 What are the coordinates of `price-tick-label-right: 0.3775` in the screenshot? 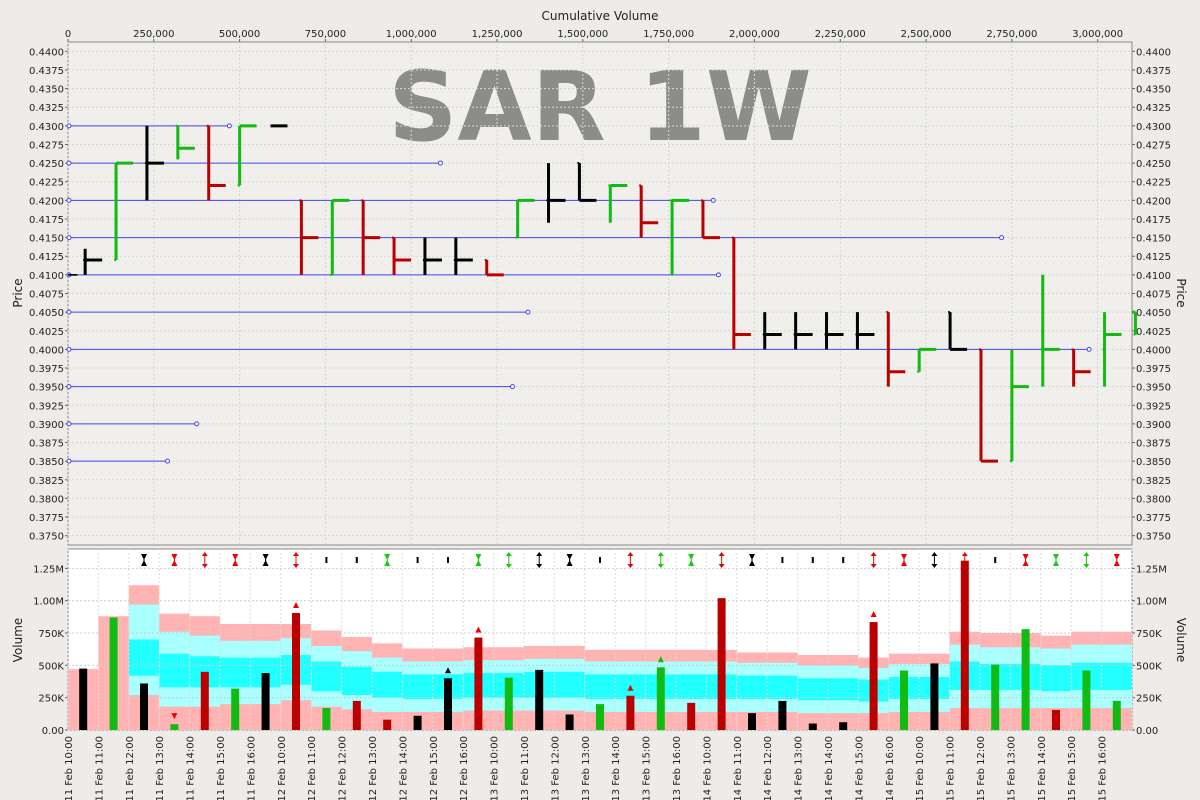 It's located at (1153, 518).